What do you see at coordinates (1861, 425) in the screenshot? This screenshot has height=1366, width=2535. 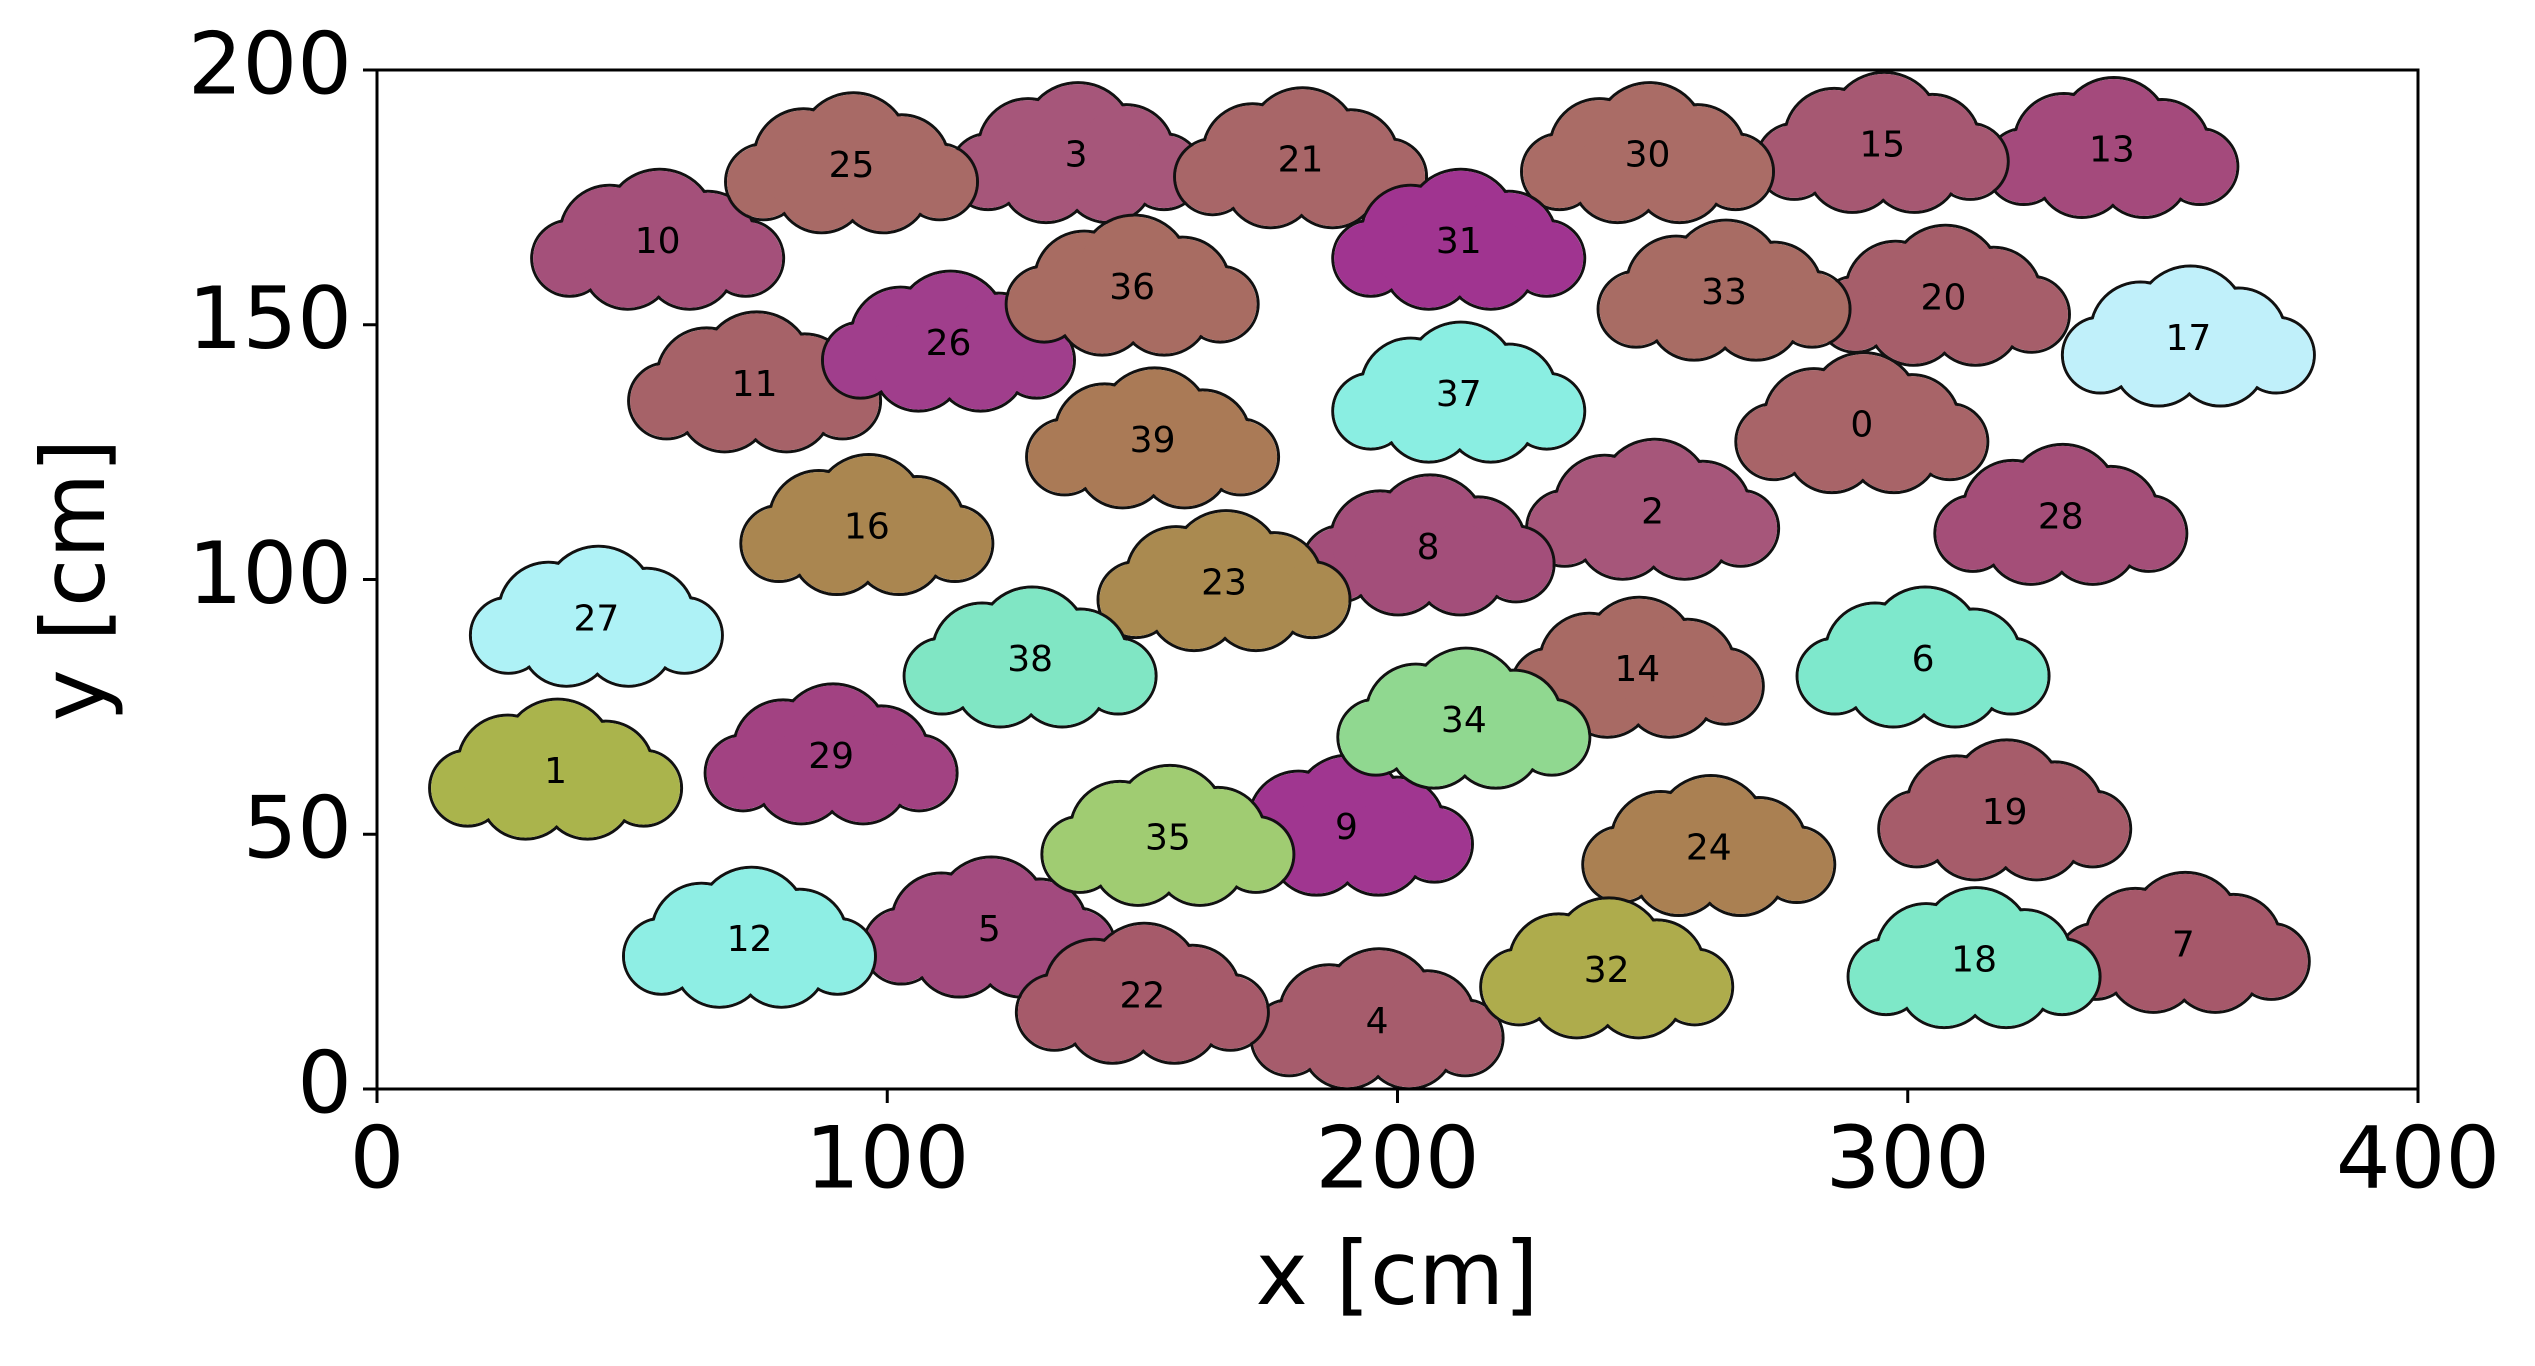 I see `cloud-label: 0` at bounding box center [1861, 425].